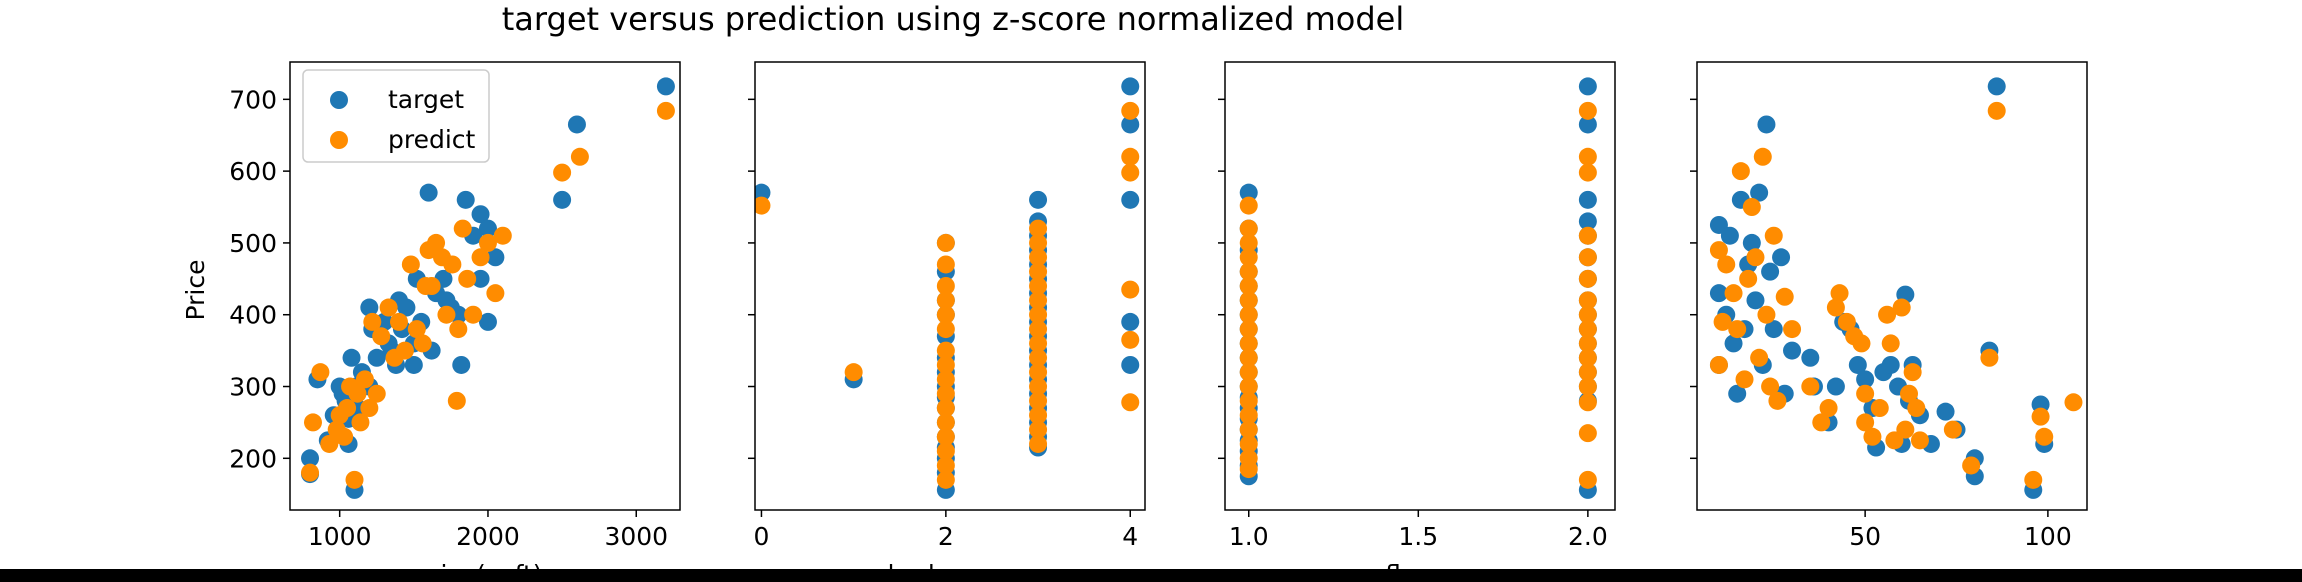 The height and width of the screenshot is (582, 2302). I want to click on x-tick-label: 2000, so click(488, 536).